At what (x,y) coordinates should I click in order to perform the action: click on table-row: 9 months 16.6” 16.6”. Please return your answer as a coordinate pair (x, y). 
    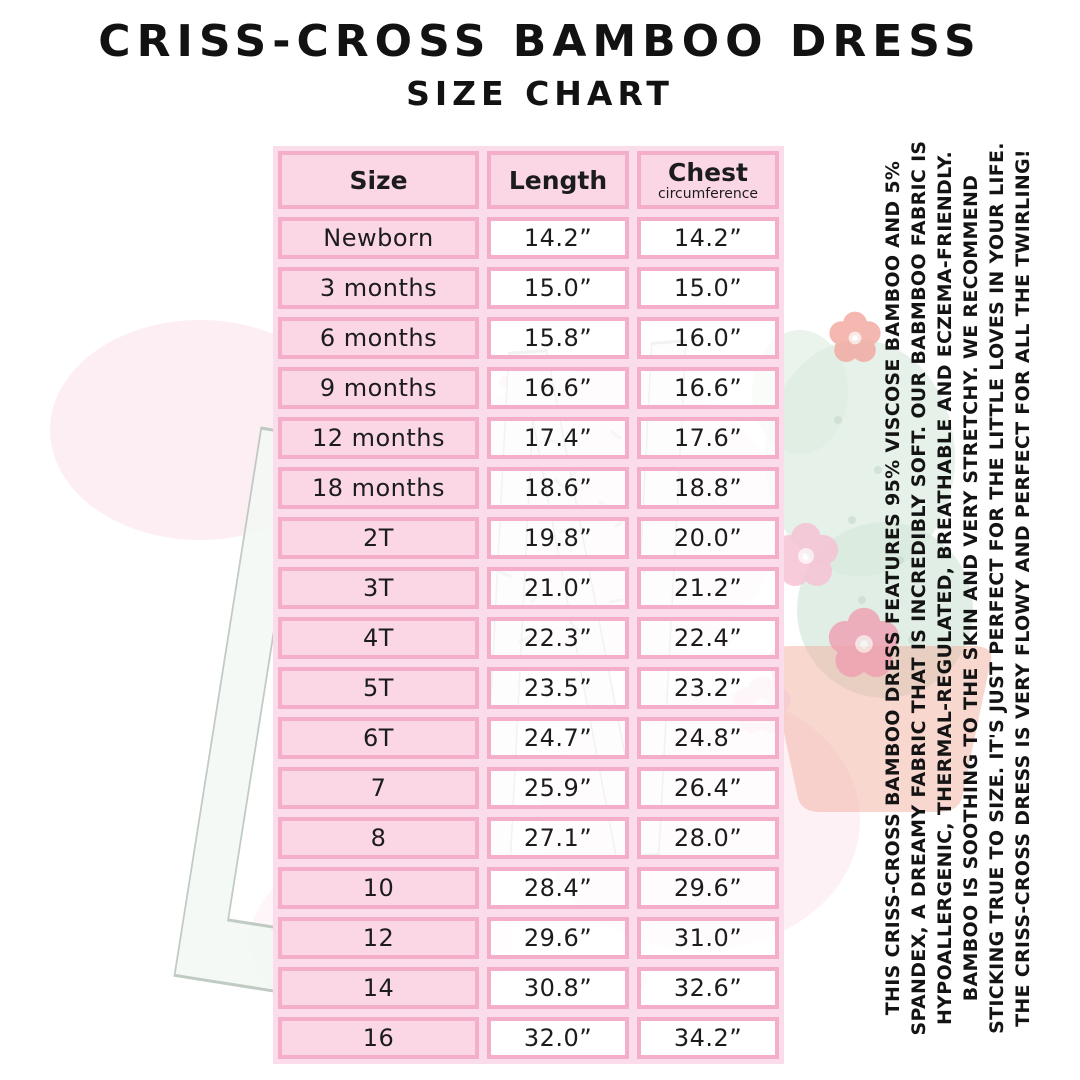
    Looking at the image, I should click on (528, 388).